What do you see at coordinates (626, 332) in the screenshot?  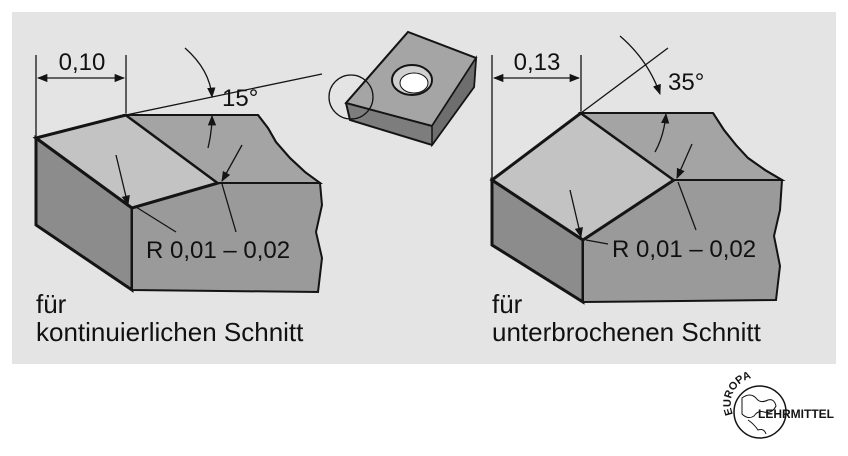 I see `right-caption-line2: unterbrochenen Schnitt` at bounding box center [626, 332].